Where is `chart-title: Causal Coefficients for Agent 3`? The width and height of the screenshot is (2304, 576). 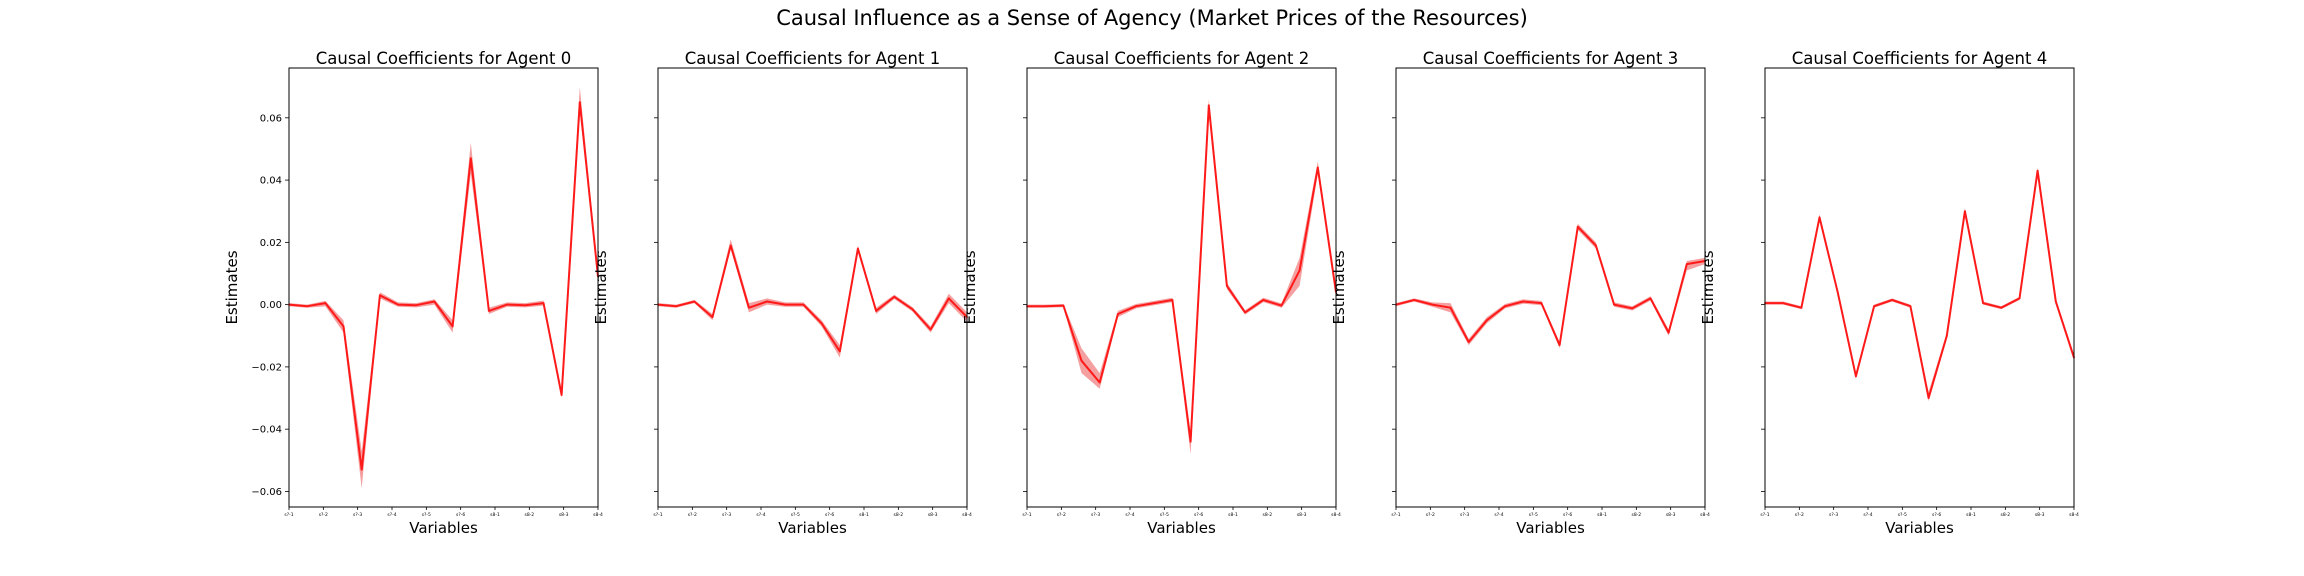 chart-title: Causal Coefficients for Agent 3 is located at coordinates (1550, 58).